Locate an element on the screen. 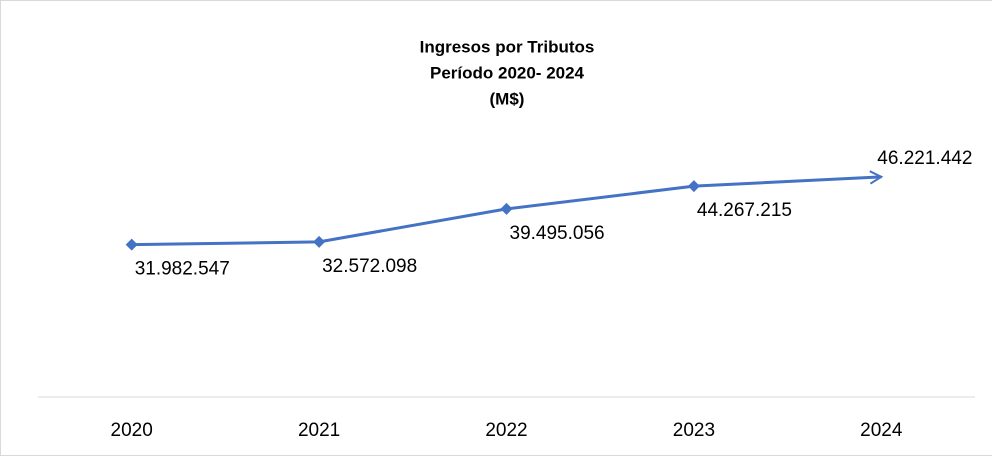 The width and height of the screenshot is (992, 456). data-label: 44.267.215 is located at coordinates (744, 210).